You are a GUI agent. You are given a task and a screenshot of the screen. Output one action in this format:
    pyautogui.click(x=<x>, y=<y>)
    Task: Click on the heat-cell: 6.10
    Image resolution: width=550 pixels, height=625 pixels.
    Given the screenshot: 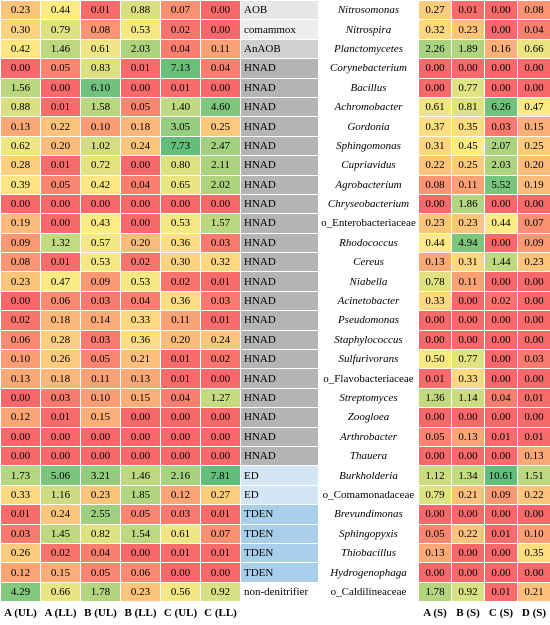 What is the action you would take?
    pyautogui.click(x=101, y=87)
    